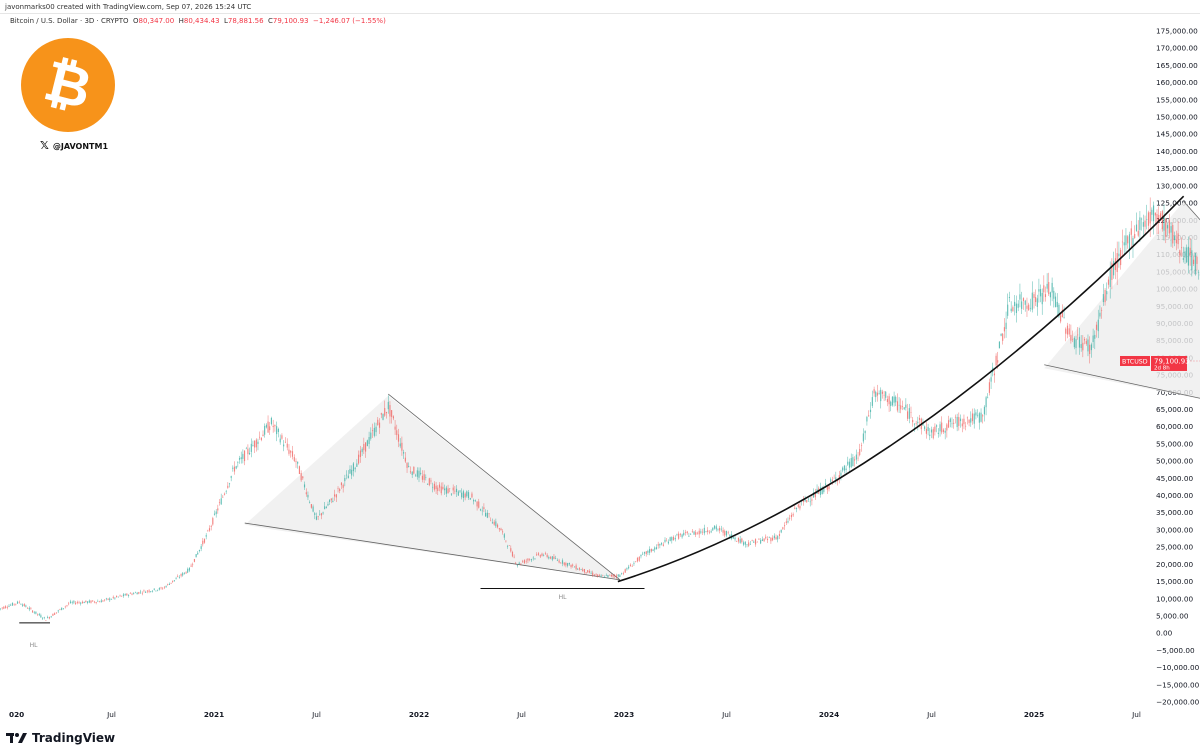  What do you see at coordinates (1177, 134) in the screenshot?
I see `y-tick-label: 145,000.00` at bounding box center [1177, 134].